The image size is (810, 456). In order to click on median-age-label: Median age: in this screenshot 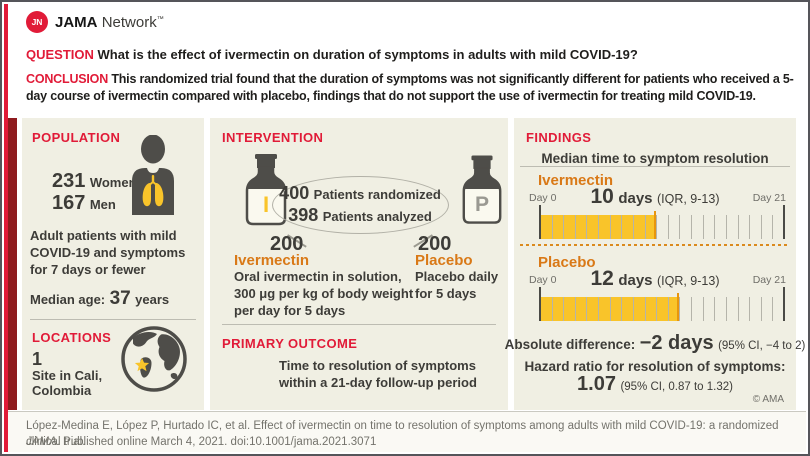, I will do `click(68, 299)`.